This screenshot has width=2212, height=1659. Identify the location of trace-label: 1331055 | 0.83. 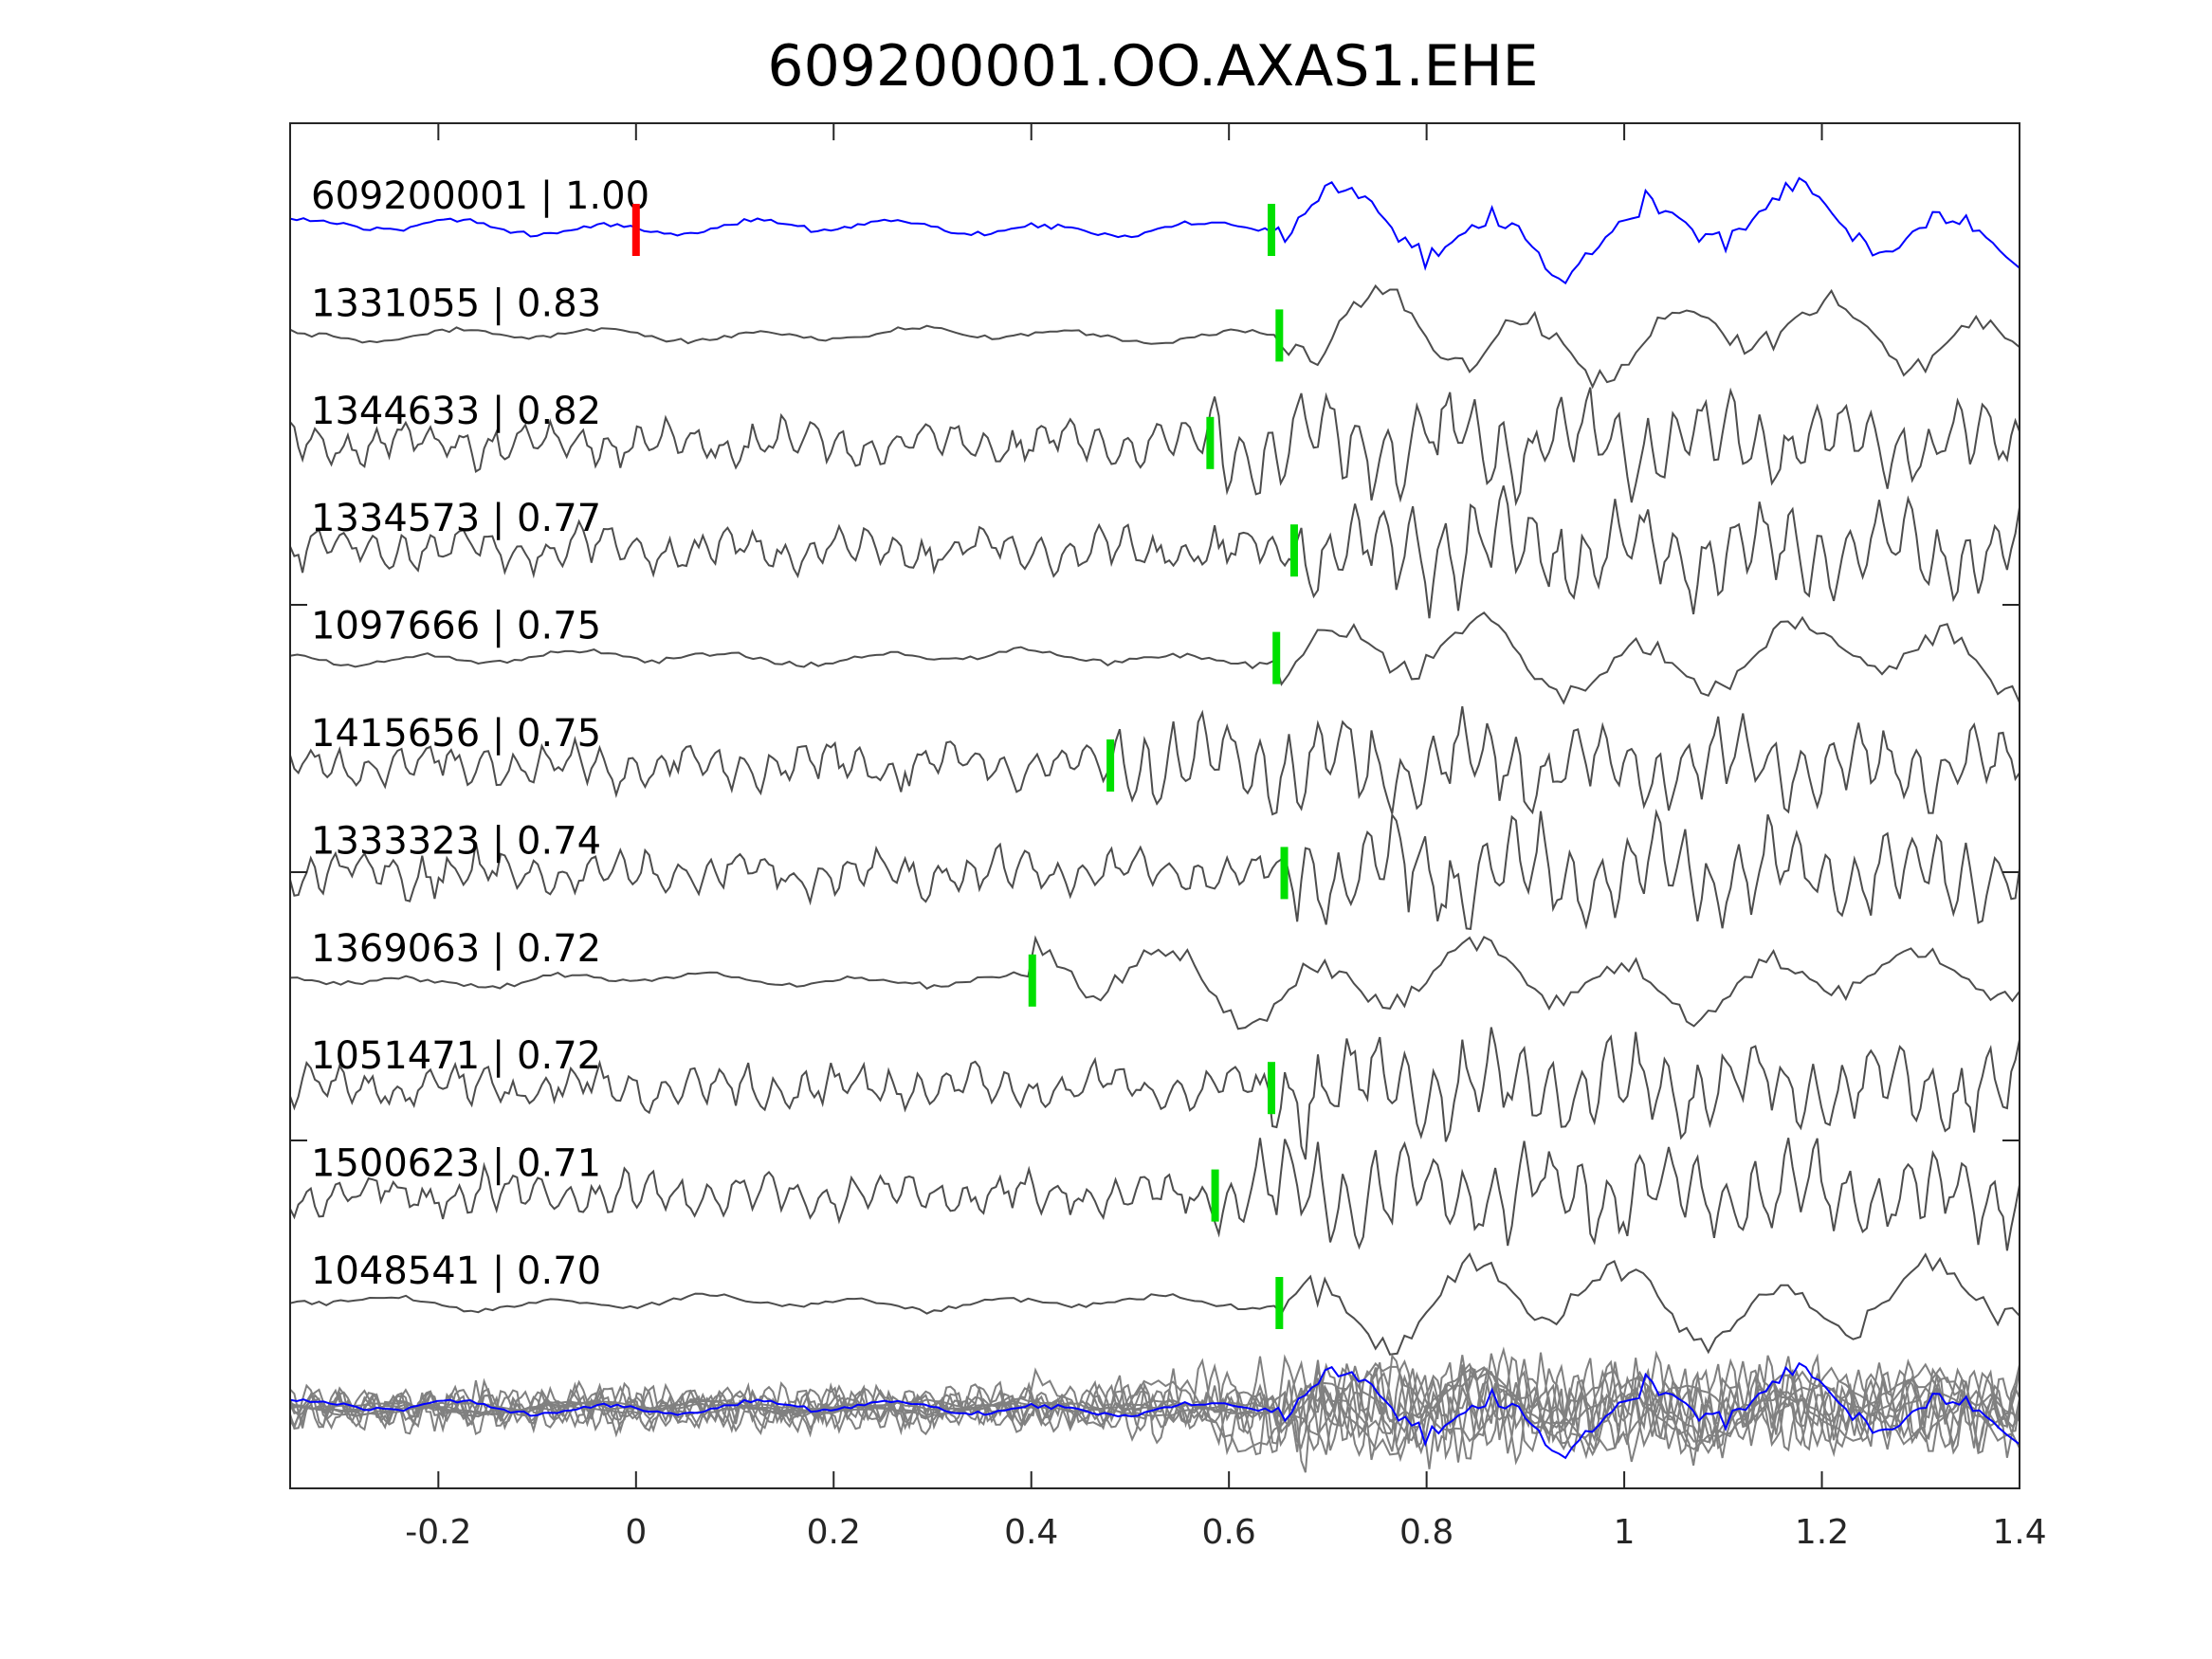
(456, 303).